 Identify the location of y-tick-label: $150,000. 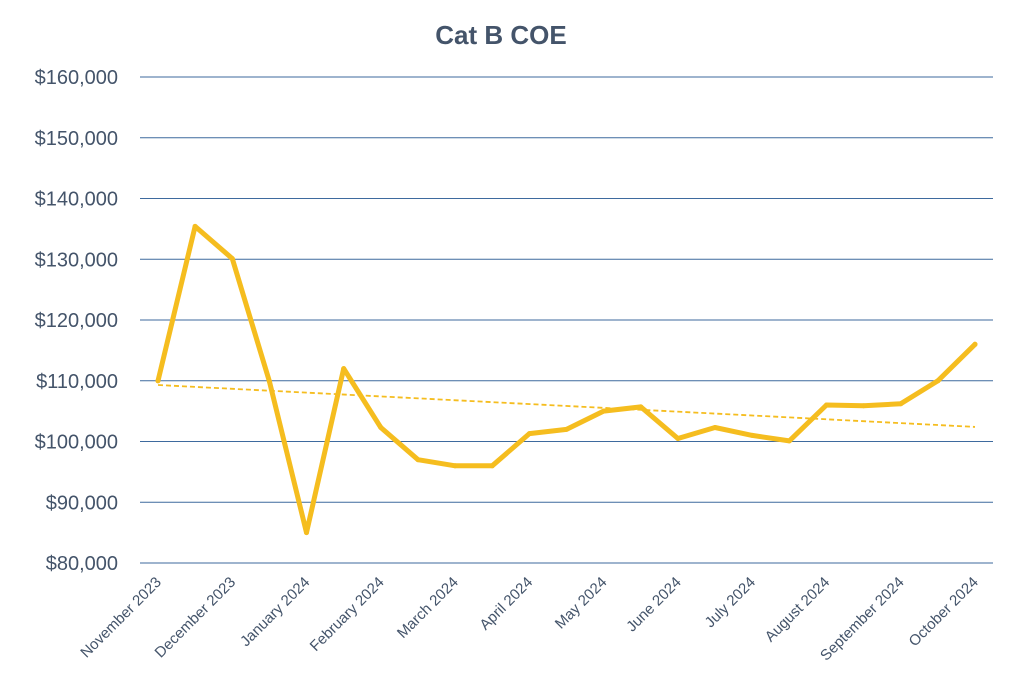
(76, 139).